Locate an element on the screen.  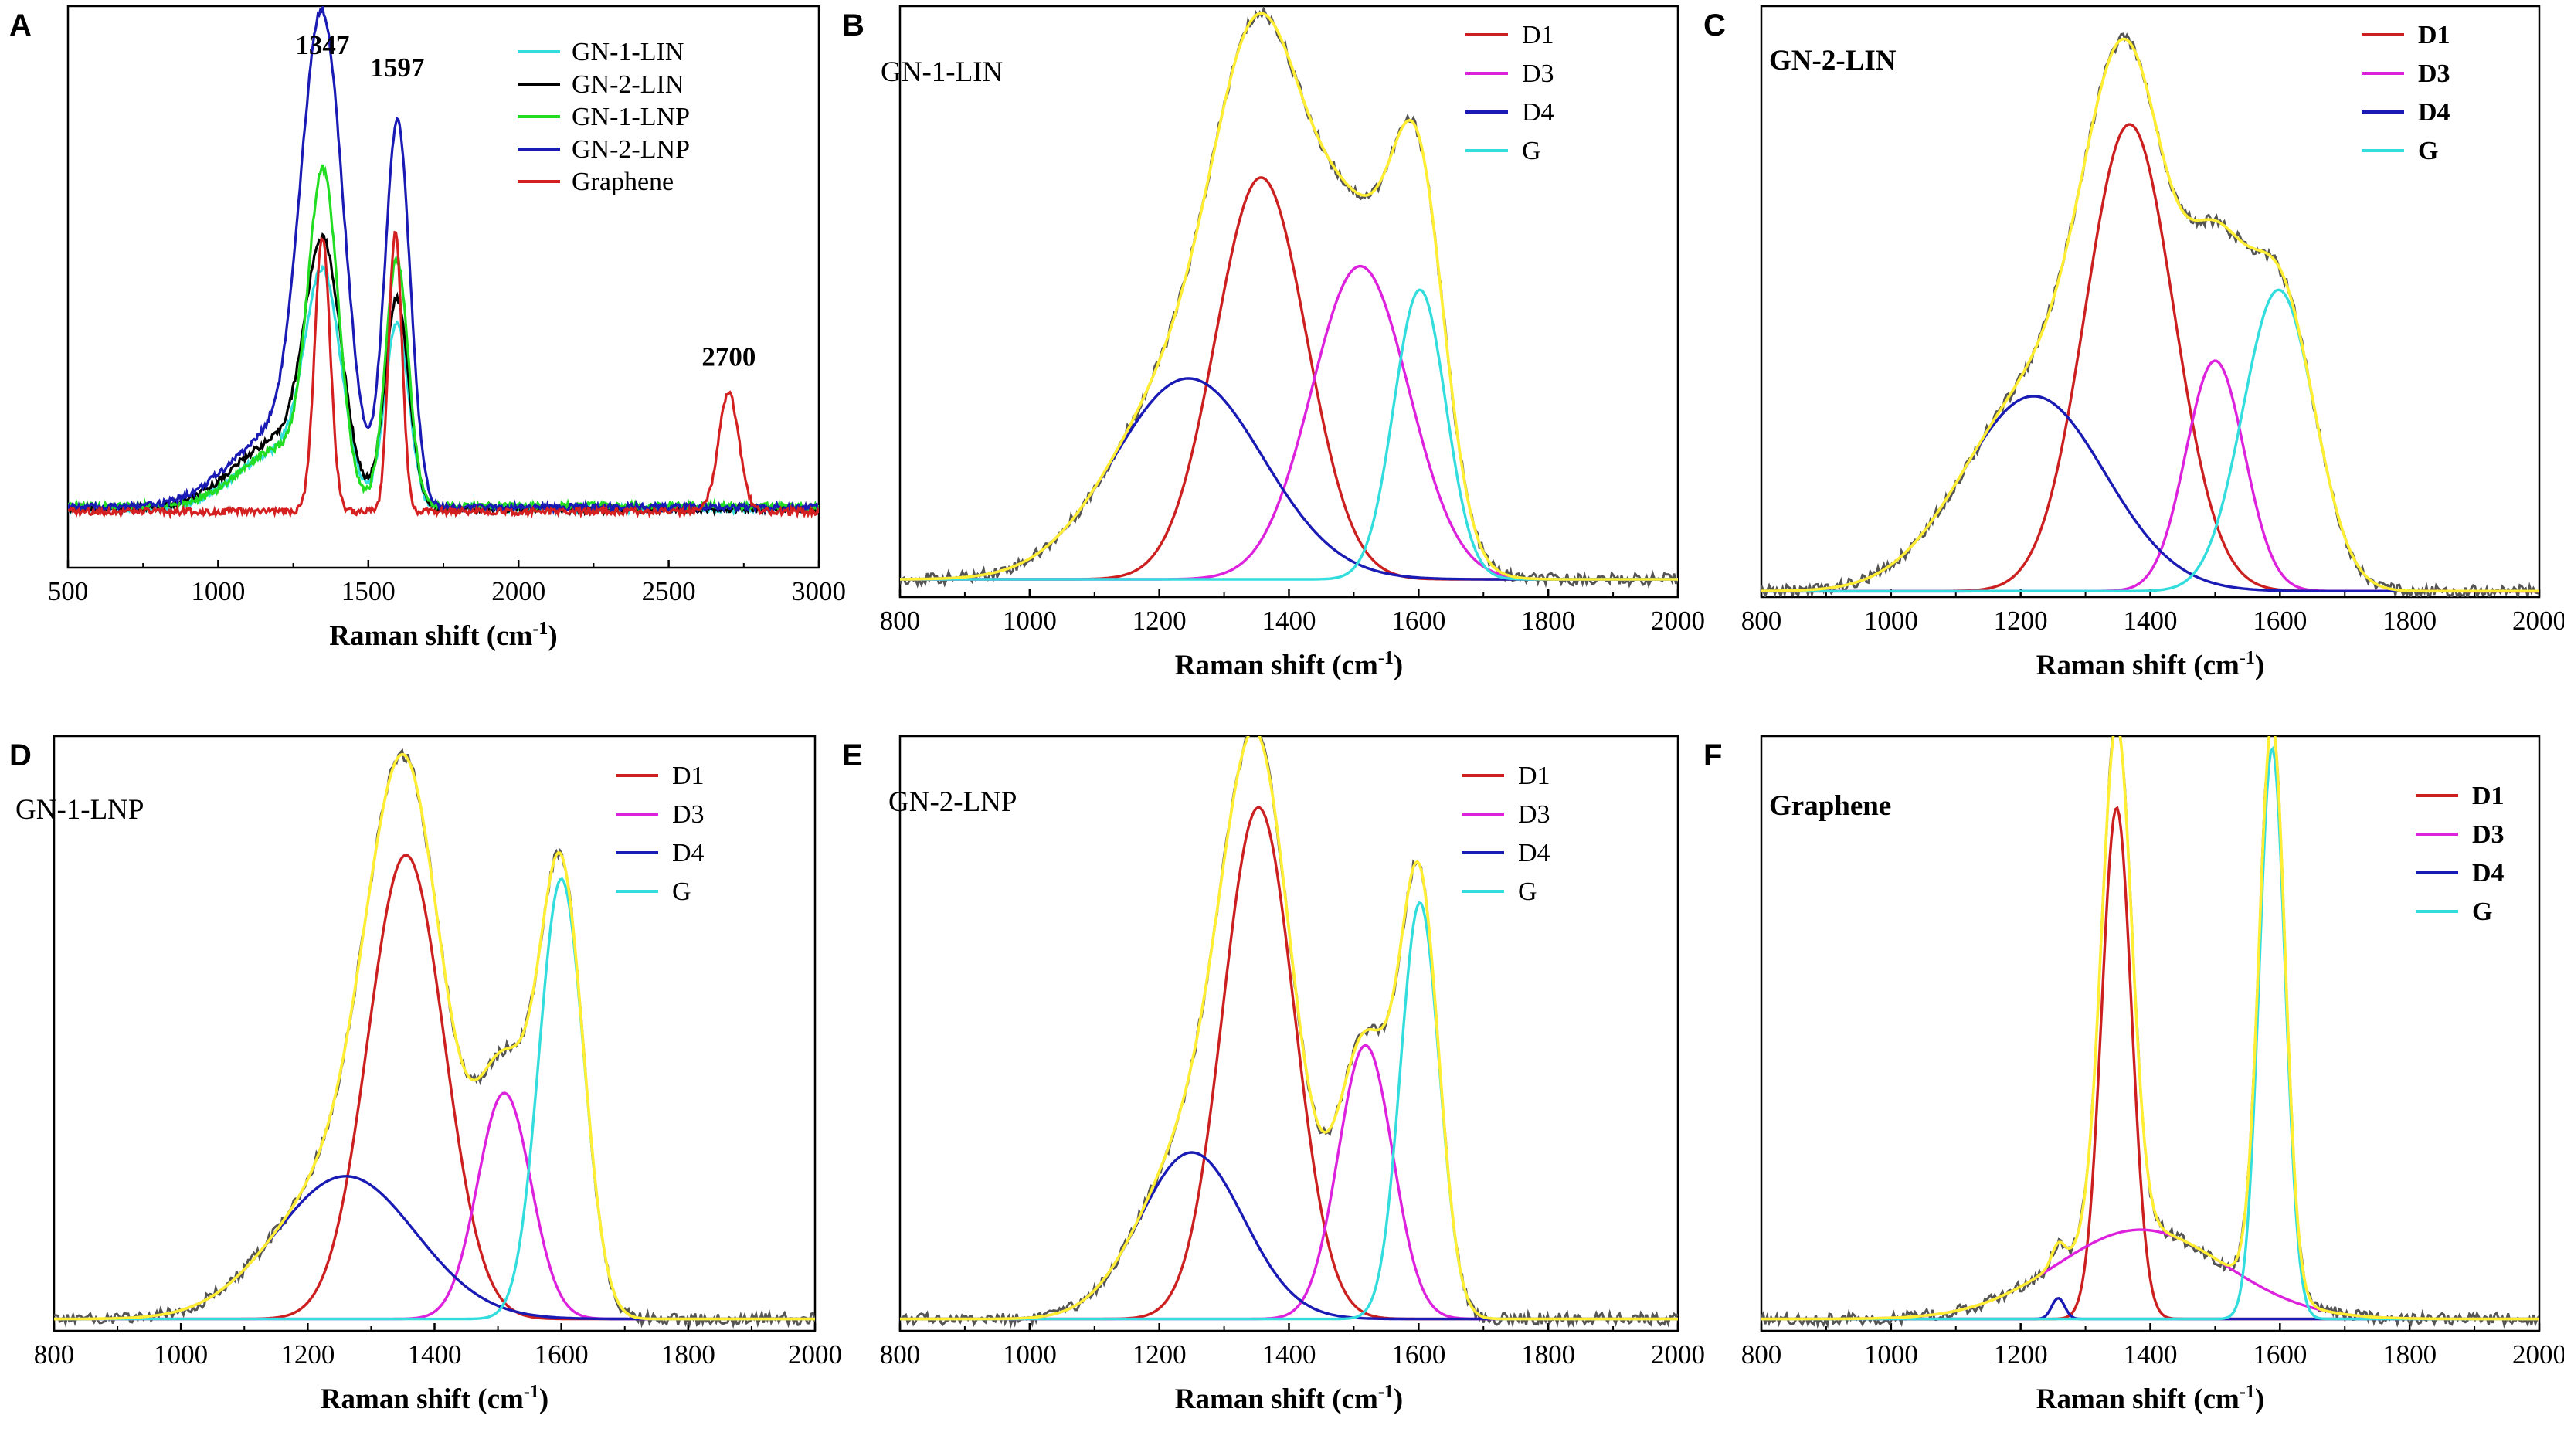
legend-entry-gn-2-lin: GN-2-LIN is located at coordinates (628, 84).